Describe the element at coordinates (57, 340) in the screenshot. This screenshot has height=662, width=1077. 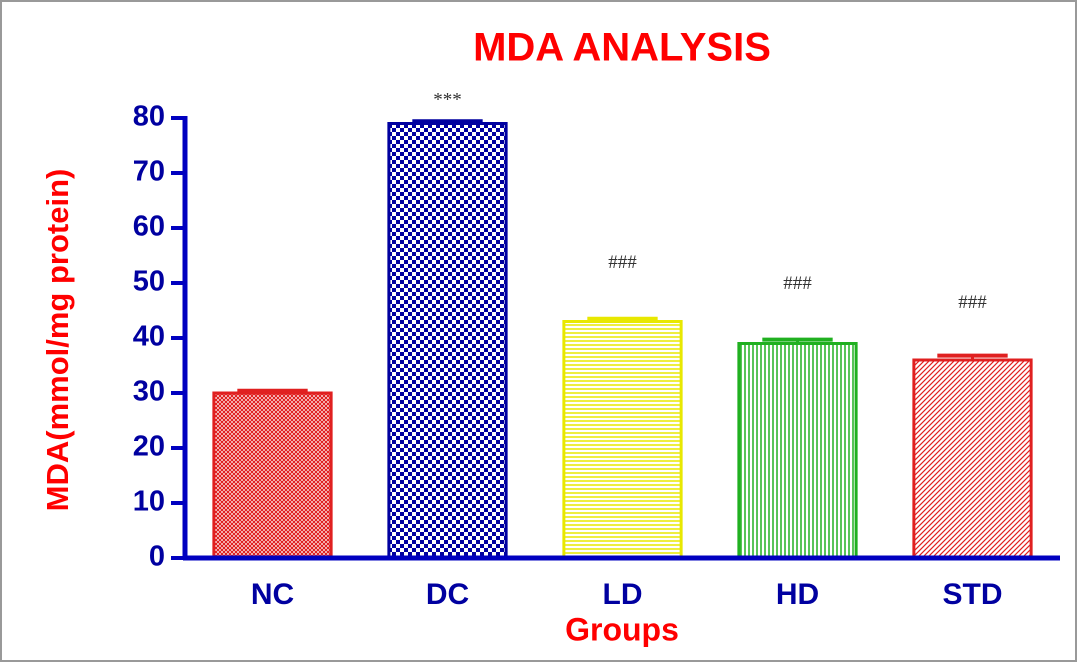
I see `y-axis-label: MDA(mmol/mg protein)` at that location.